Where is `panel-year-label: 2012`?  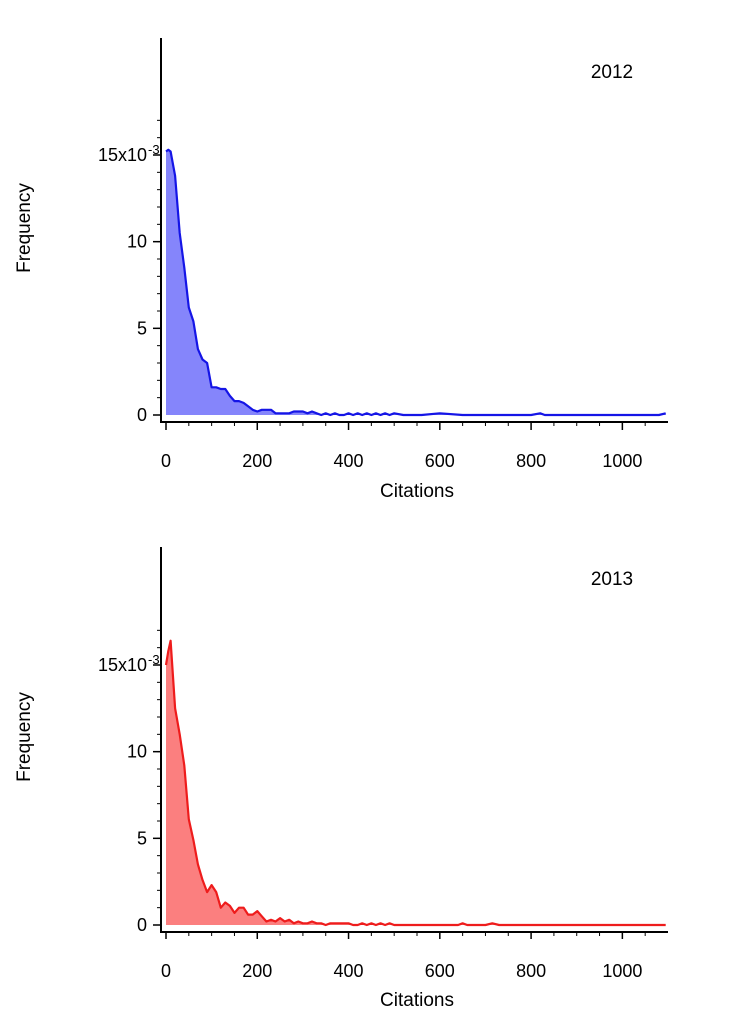 panel-year-label: 2012 is located at coordinates (612, 72).